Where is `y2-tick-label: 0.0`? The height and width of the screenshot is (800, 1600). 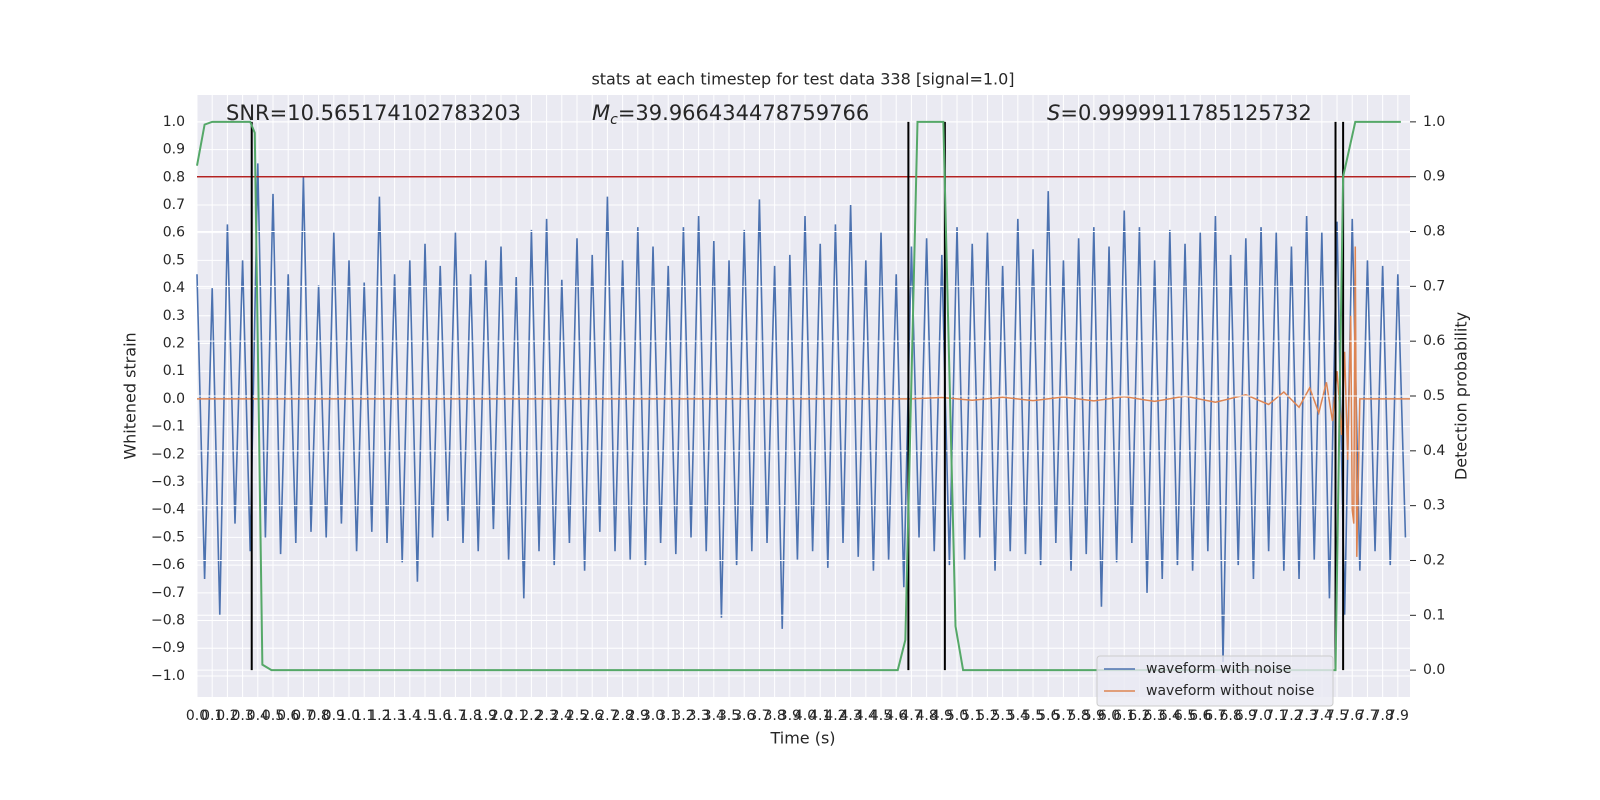 y2-tick-label: 0.0 is located at coordinates (1434, 670).